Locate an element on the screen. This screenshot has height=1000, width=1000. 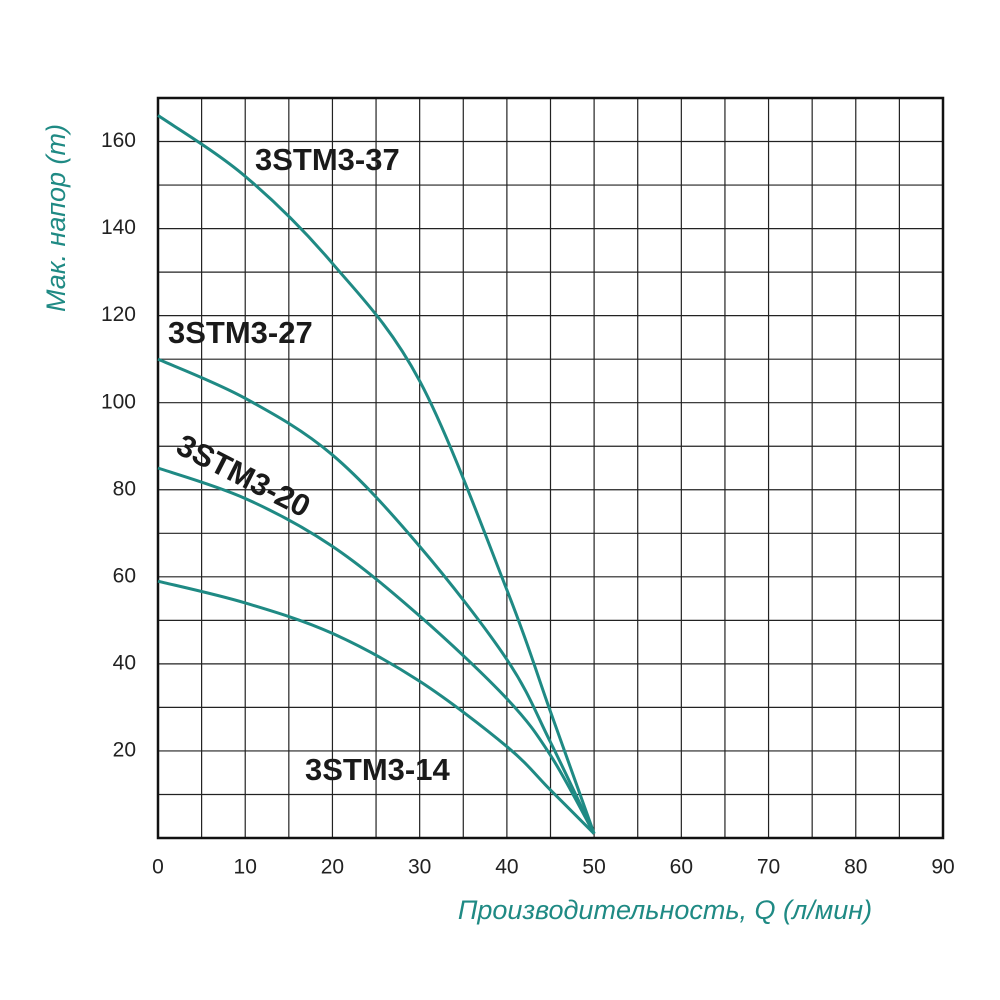
x-tick-label: 80 is located at coordinates (855, 867).